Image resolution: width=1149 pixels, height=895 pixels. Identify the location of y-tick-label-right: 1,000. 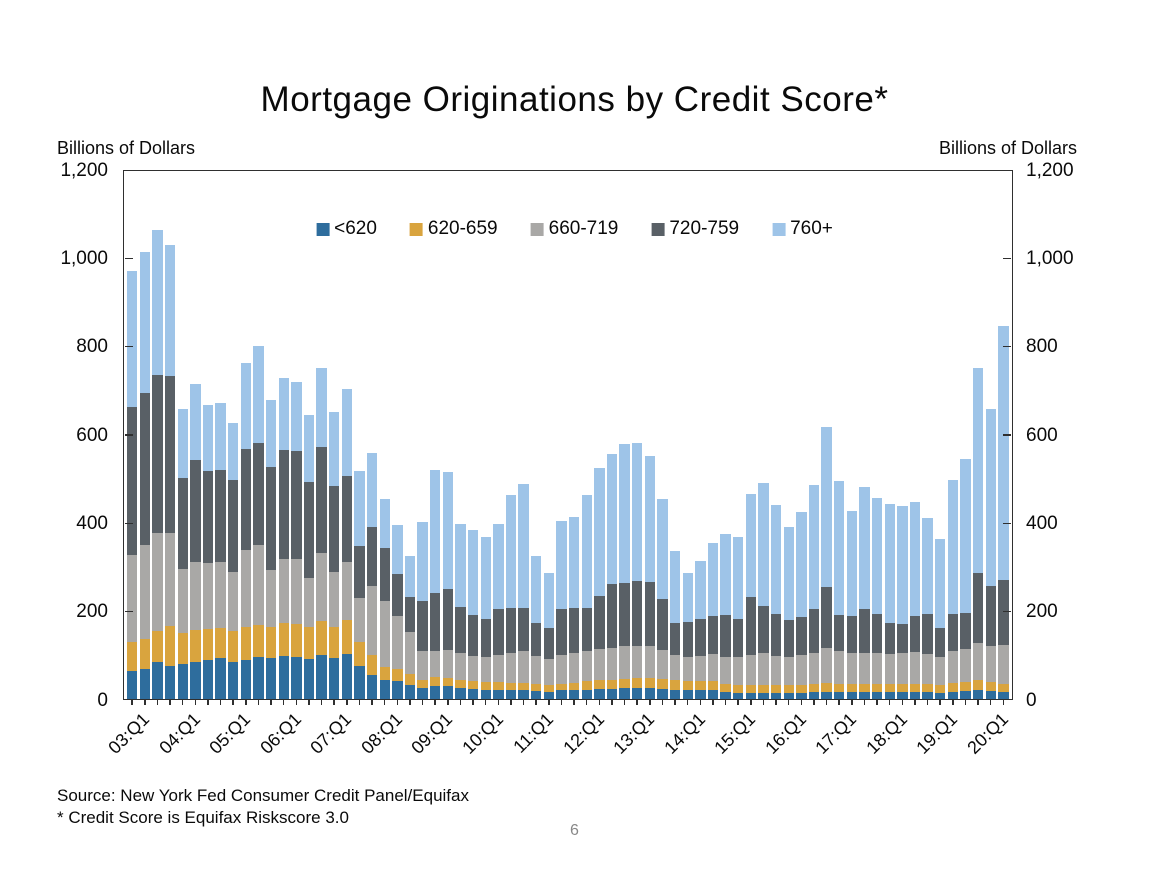
(1050, 258).